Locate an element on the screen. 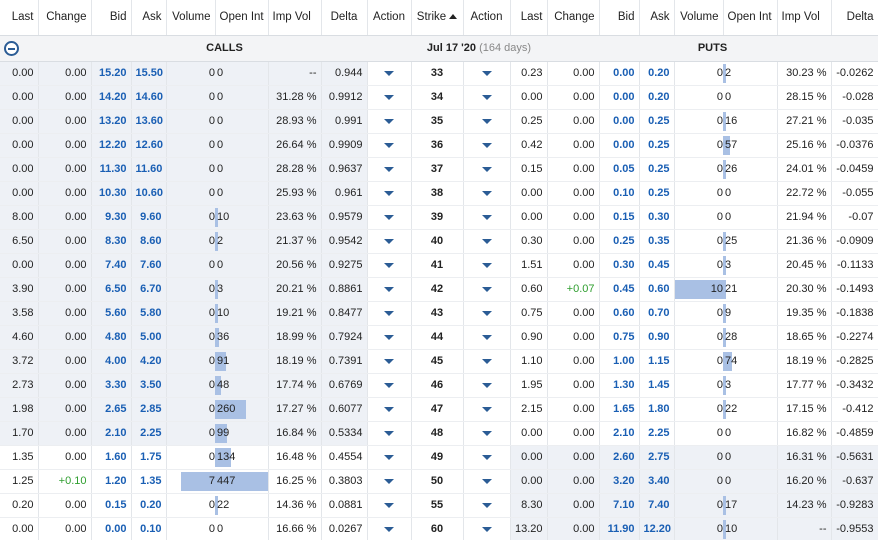  put-bid: 0.30 is located at coordinates (619, 265).